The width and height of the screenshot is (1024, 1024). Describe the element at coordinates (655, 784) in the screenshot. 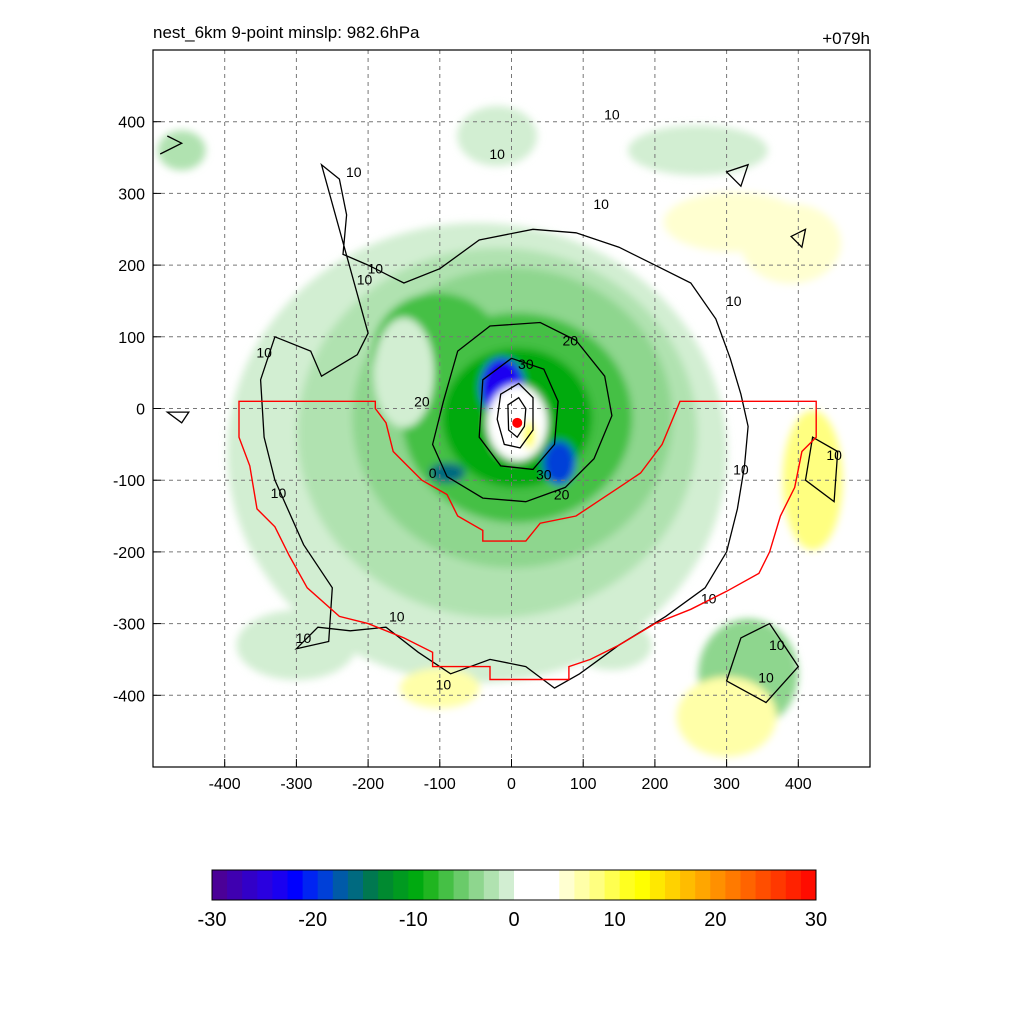

I see `x-tick-label: 200` at that location.